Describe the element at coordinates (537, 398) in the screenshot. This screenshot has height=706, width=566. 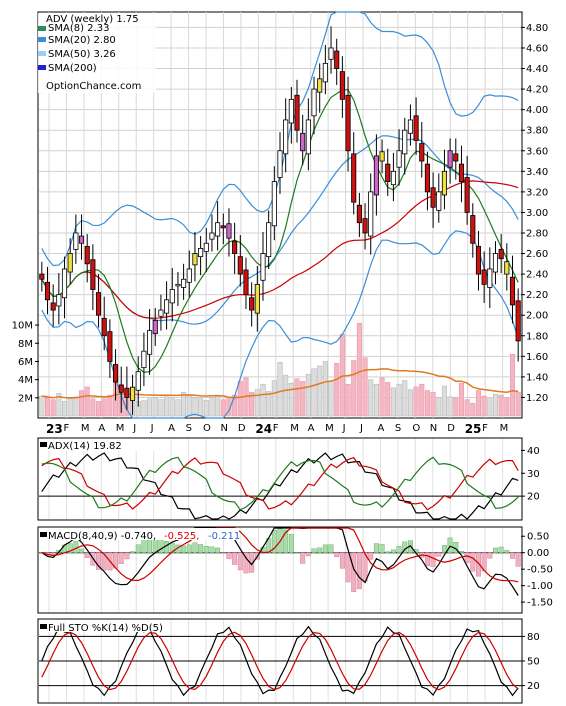
I see `price-tick-label: 1.20` at that location.